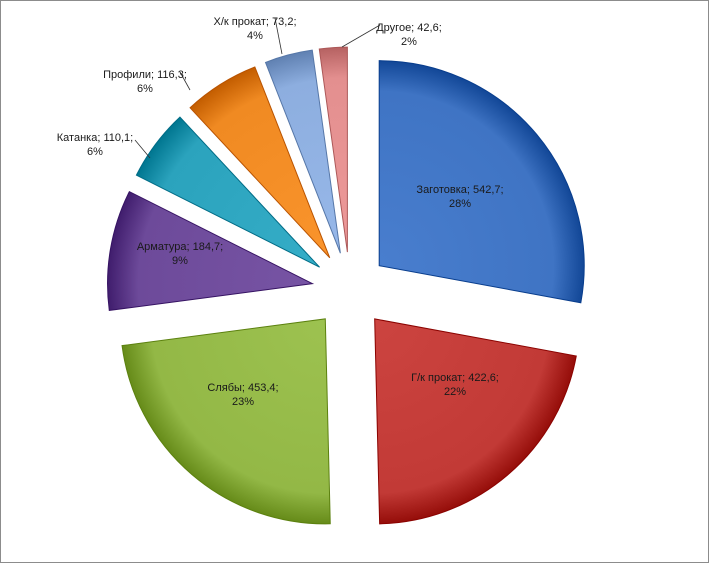 The height and width of the screenshot is (563, 709). I want to click on slice-label-name-value: Арматура; 184,7;, so click(180, 247).